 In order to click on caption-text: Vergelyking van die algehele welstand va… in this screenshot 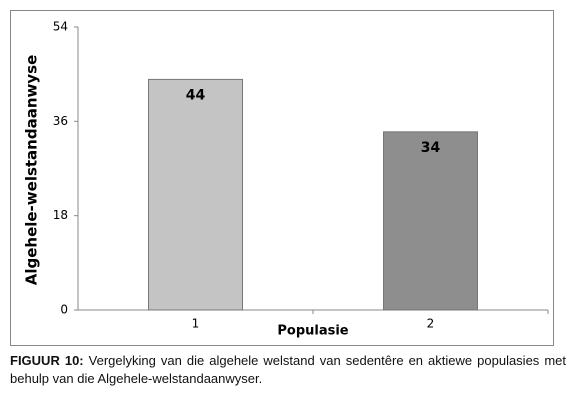, I will do `click(288, 369)`.